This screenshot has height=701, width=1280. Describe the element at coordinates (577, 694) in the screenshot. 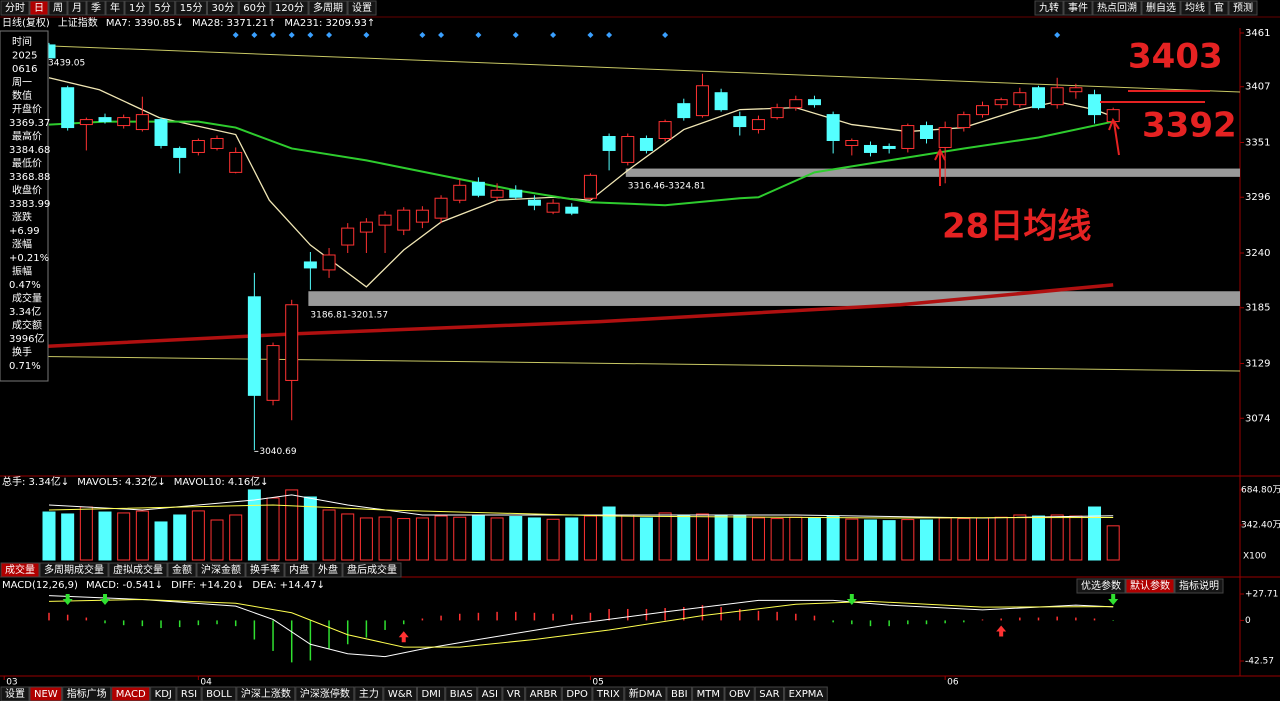

I see `indicator-tab: DPO` at that location.